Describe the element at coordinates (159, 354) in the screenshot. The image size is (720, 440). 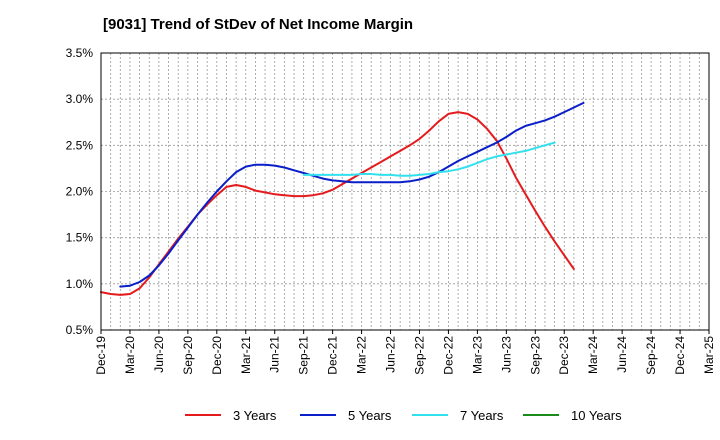
I see `x-tick-label: Jun-20` at that location.